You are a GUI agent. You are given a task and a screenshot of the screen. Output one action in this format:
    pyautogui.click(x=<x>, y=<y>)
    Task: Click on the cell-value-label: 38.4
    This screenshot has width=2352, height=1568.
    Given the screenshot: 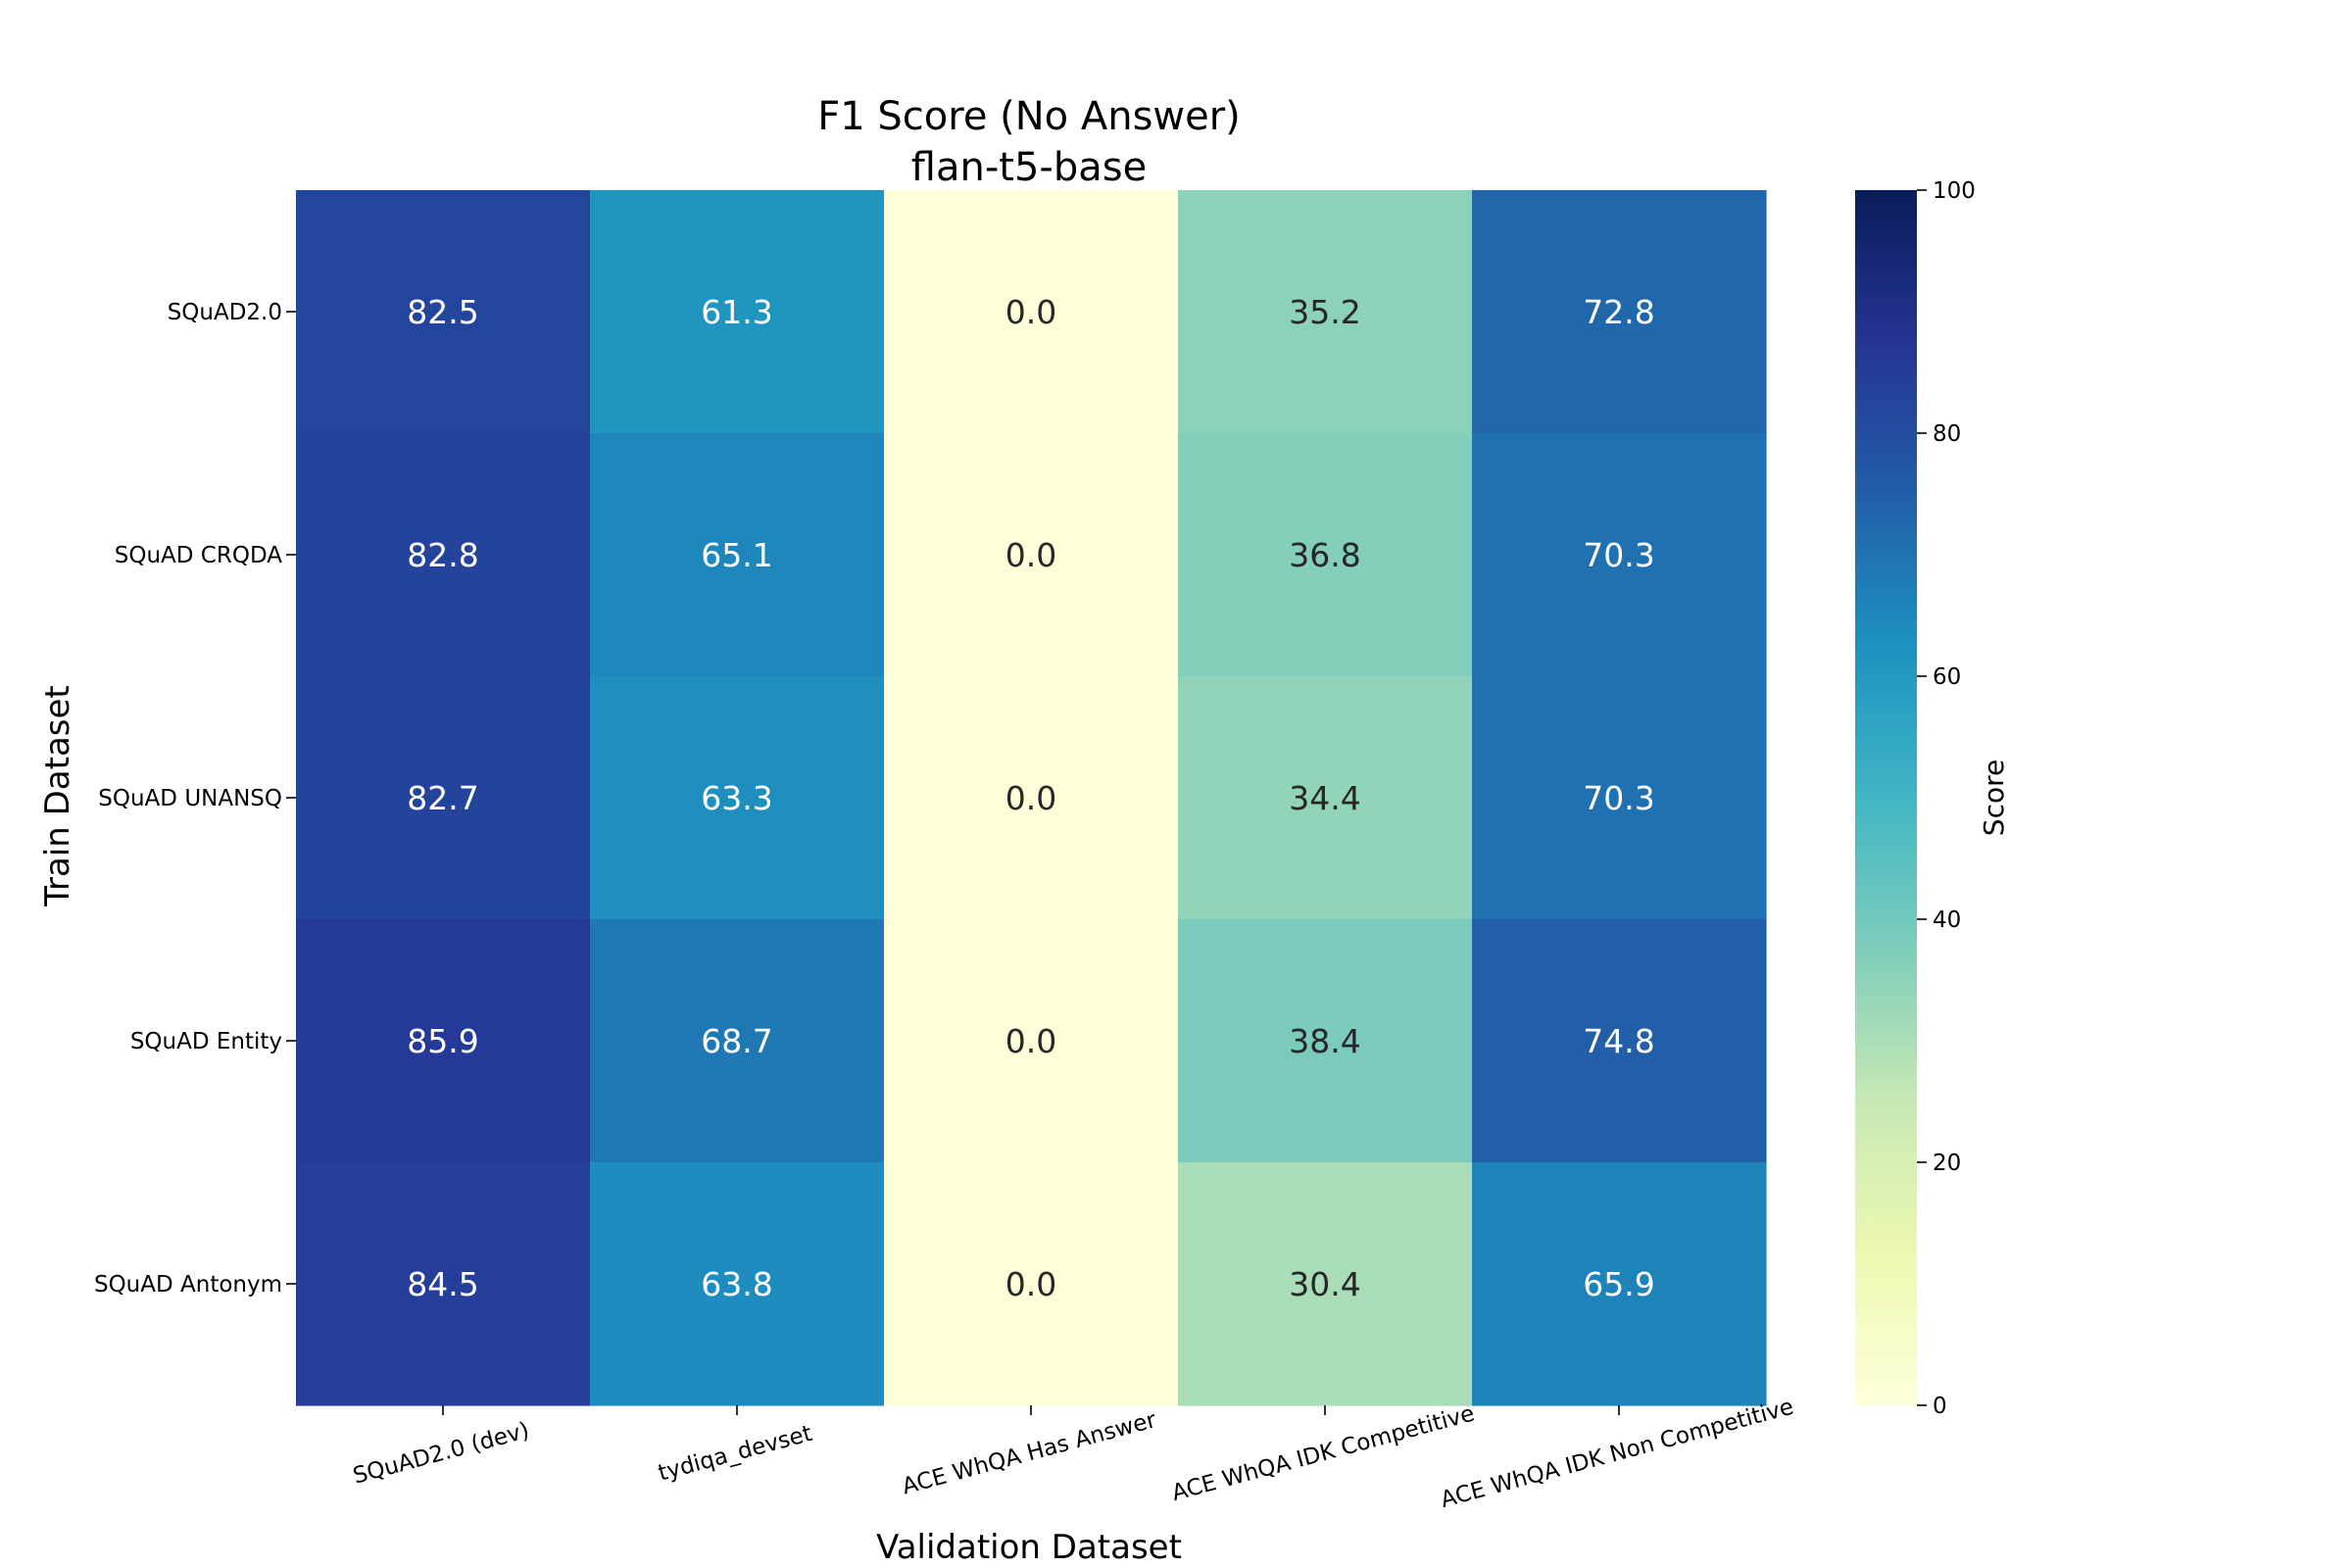 What is the action you would take?
    pyautogui.click(x=1324, y=1041)
    